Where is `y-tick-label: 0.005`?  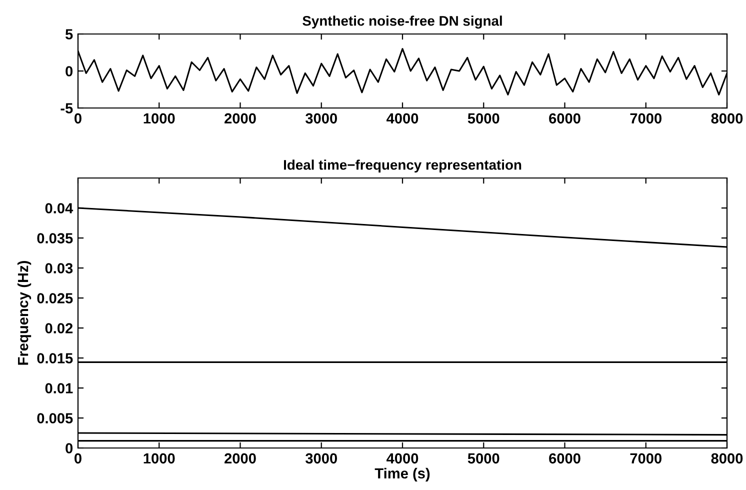 y-tick-label: 0.005 is located at coordinates (55, 418).